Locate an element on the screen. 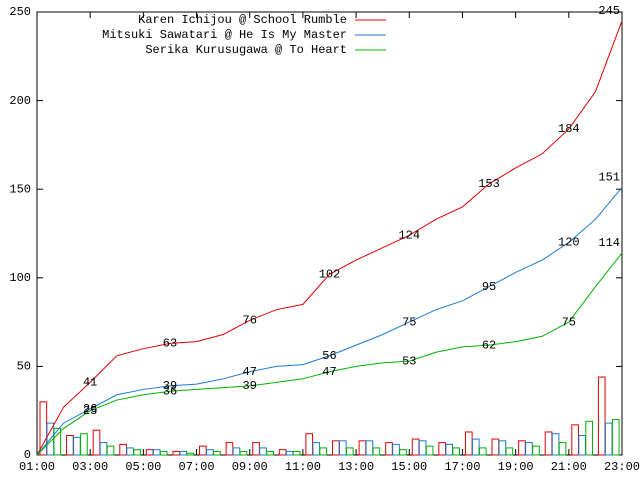 The height and width of the screenshot is (480, 640). point-label: 56 is located at coordinates (329, 356).